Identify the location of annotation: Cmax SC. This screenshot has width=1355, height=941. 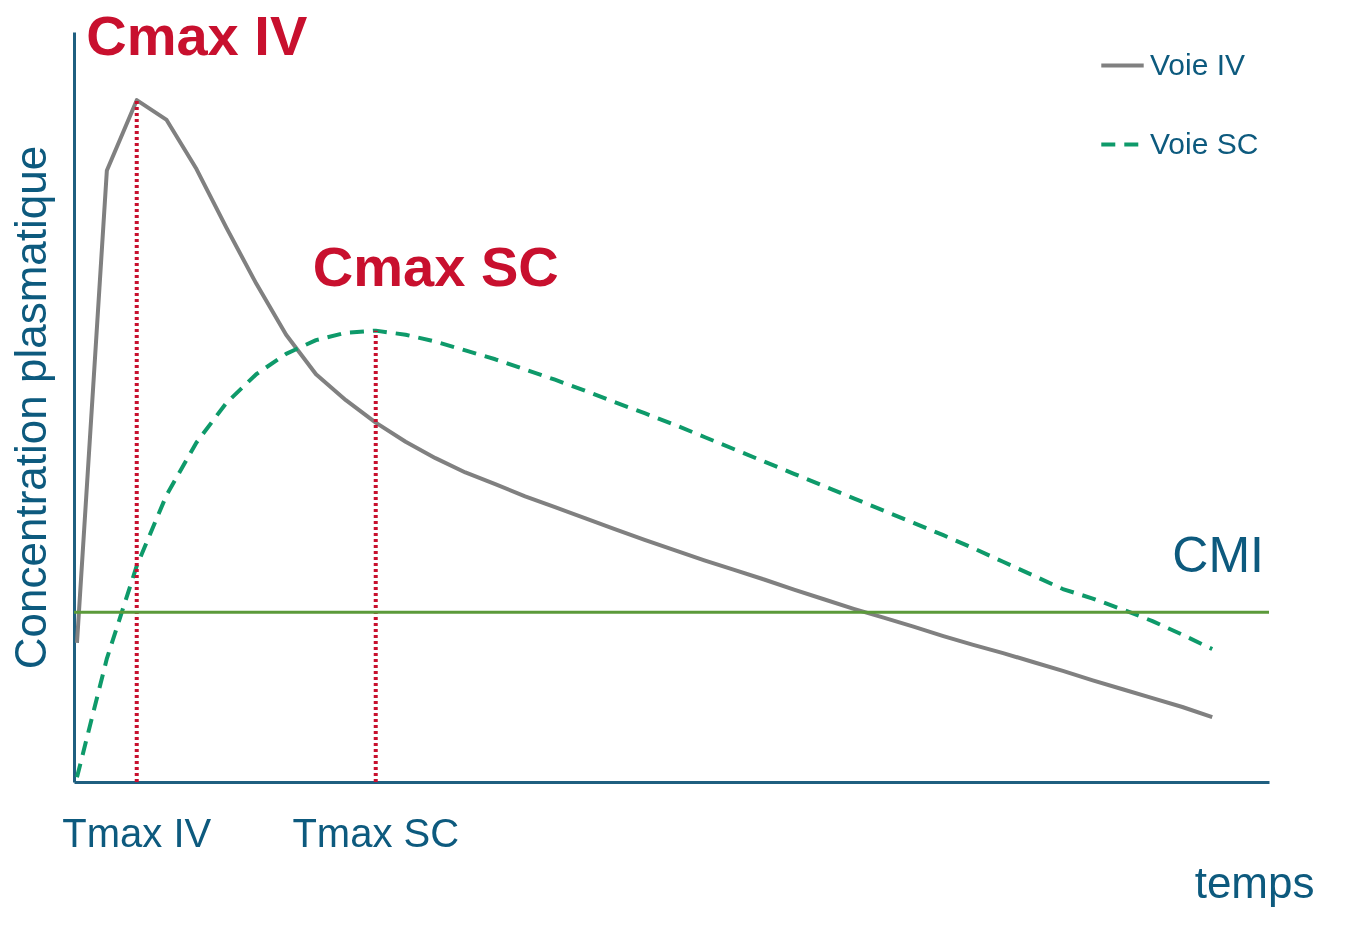
(435, 266).